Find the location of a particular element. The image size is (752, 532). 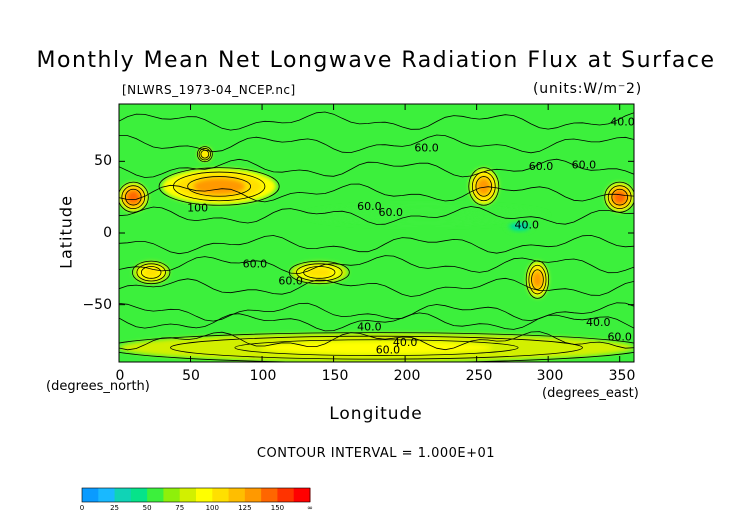

units-label: (units:W/m⁻2) is located at coordinates (587, 89).